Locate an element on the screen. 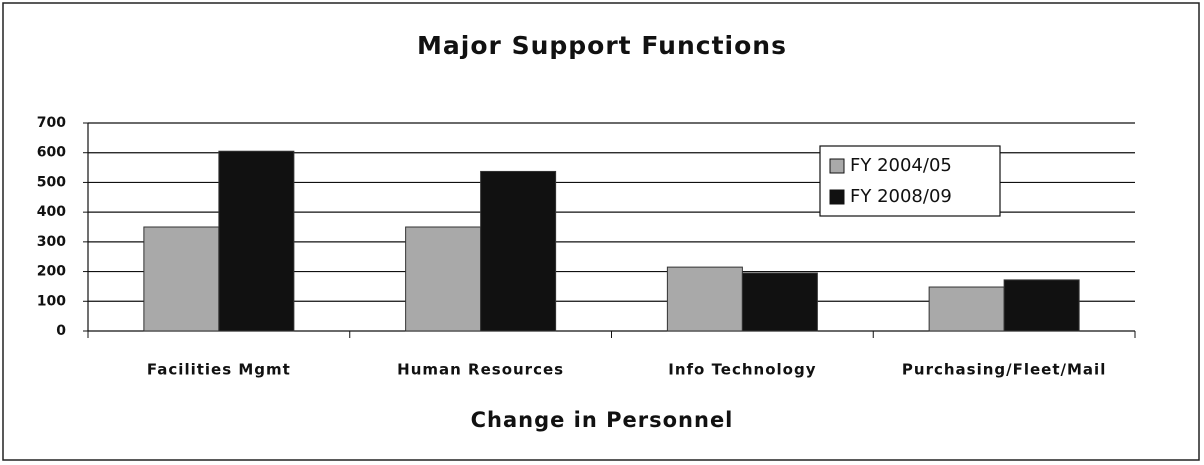  x-tick-label: Purchasing/Fleet/Mail is located at coordinates (1004, 370).